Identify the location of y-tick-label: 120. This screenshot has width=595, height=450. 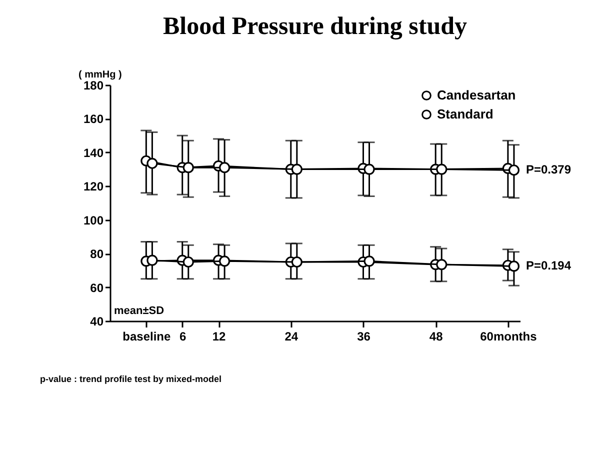
(93, 187).